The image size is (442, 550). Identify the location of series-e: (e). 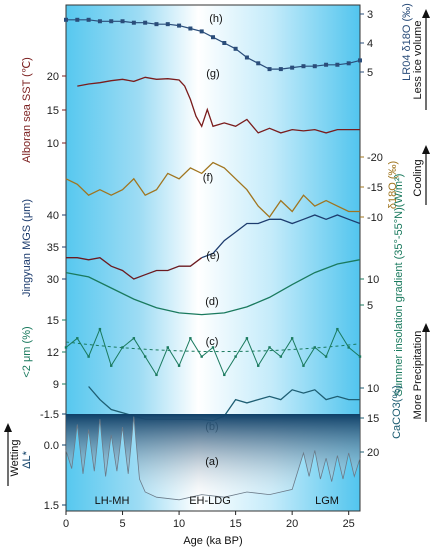
(213, 247).